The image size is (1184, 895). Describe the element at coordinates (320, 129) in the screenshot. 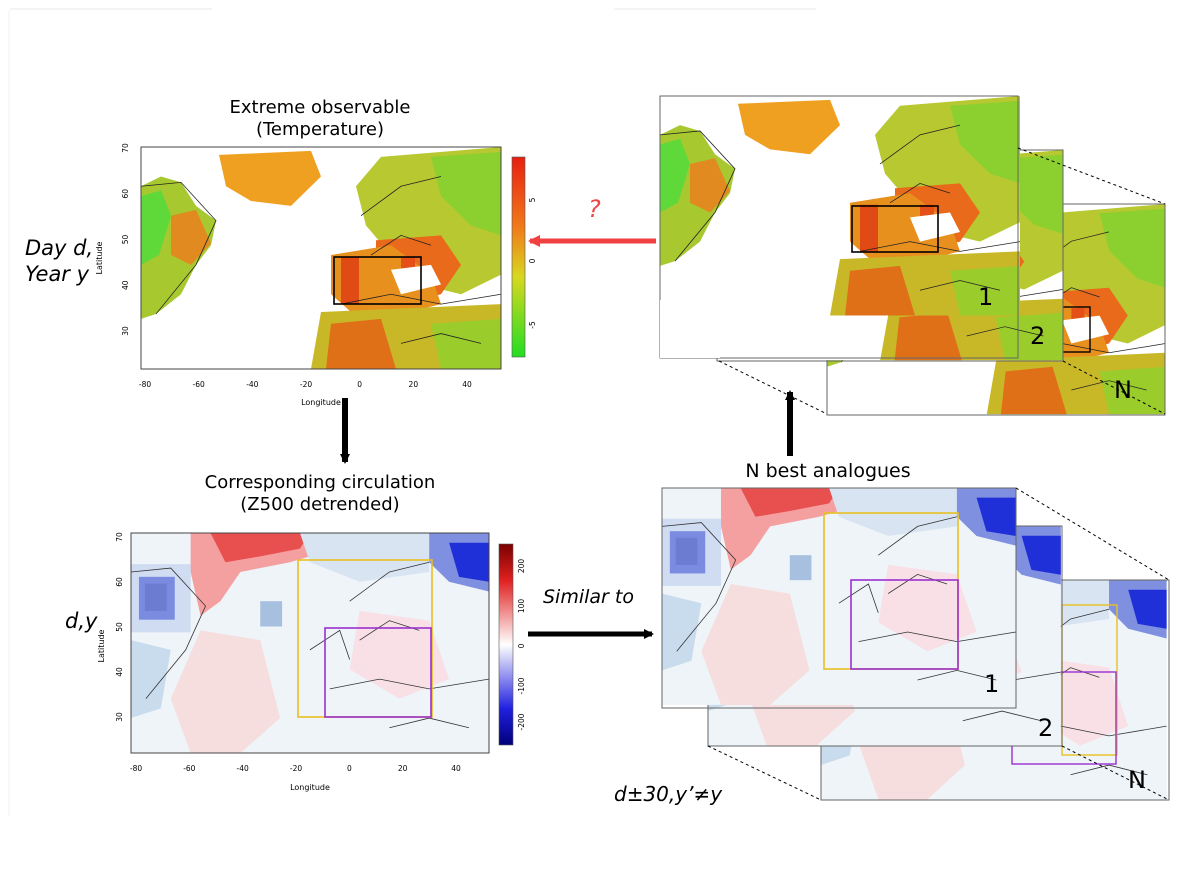

I see `temperature-title-line2: (Temperature)` at that location.